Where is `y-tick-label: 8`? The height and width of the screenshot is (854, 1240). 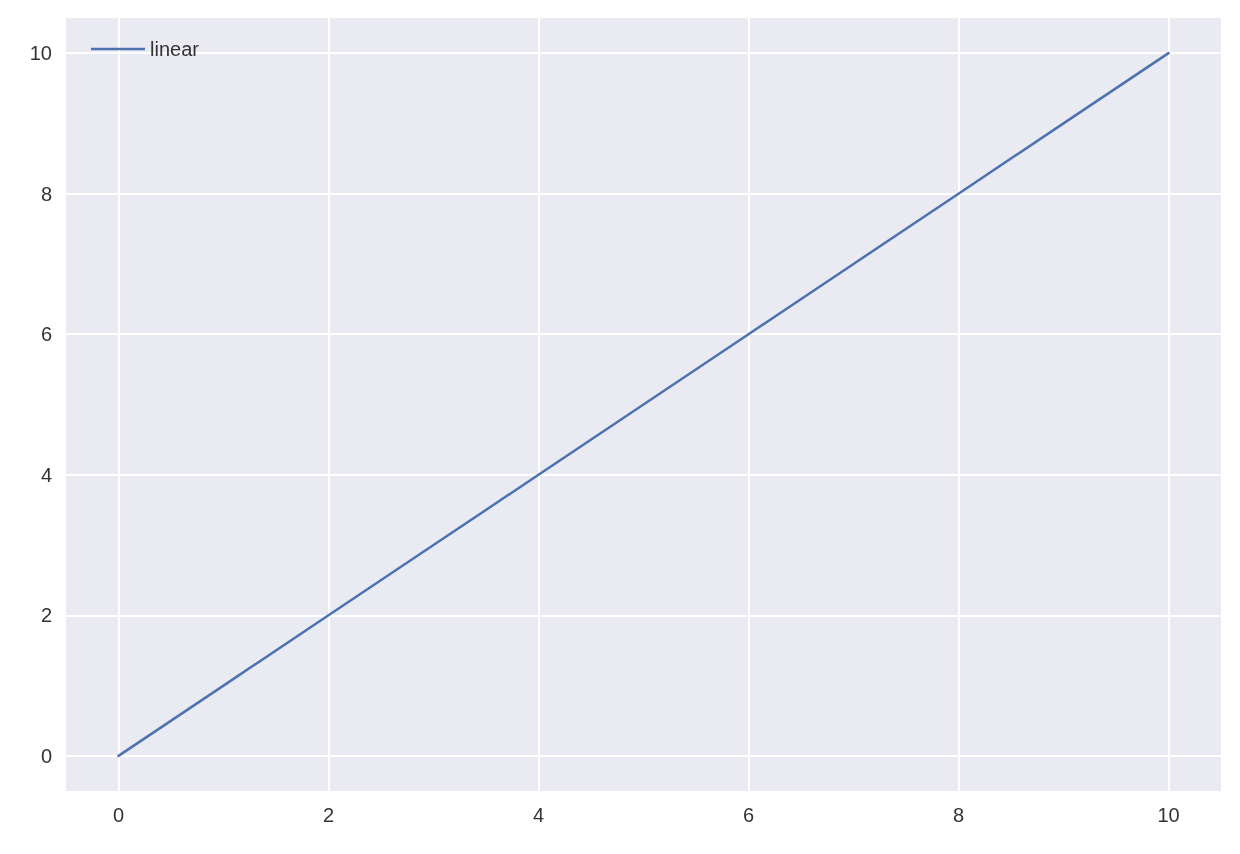
y-tick-label: 8 is located at coordinates (46, 193).